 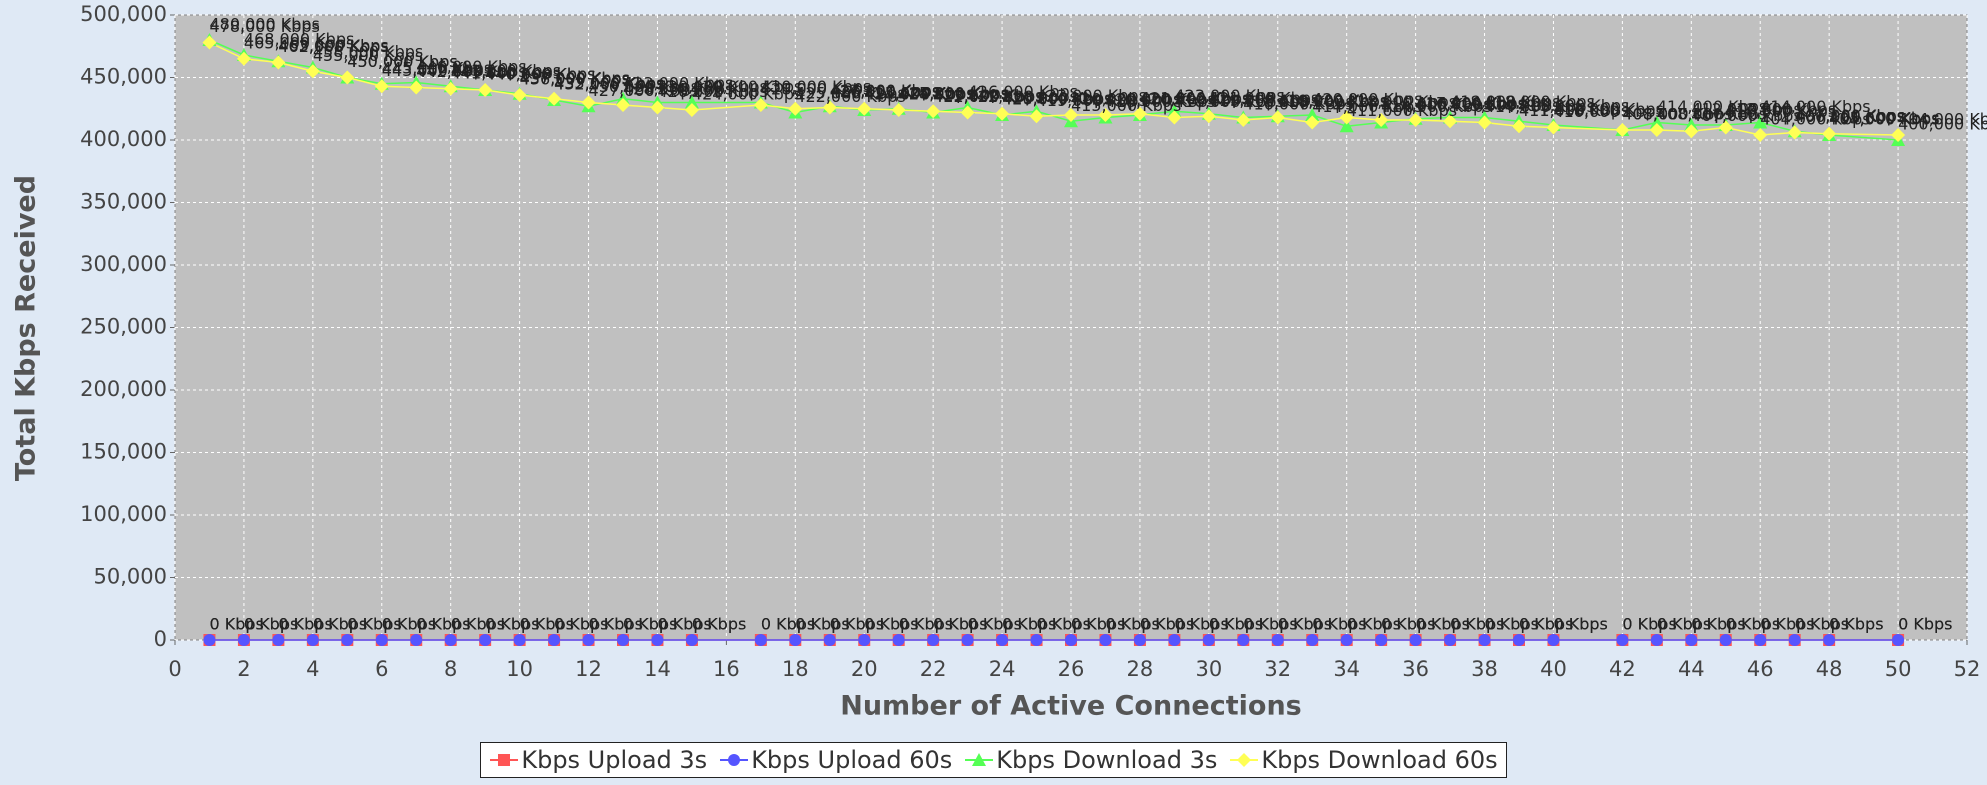 What do you see at coordinates (312, 669) in the screenshot?
I see `x-tick-label: 4` at bounding box center [312, 669].